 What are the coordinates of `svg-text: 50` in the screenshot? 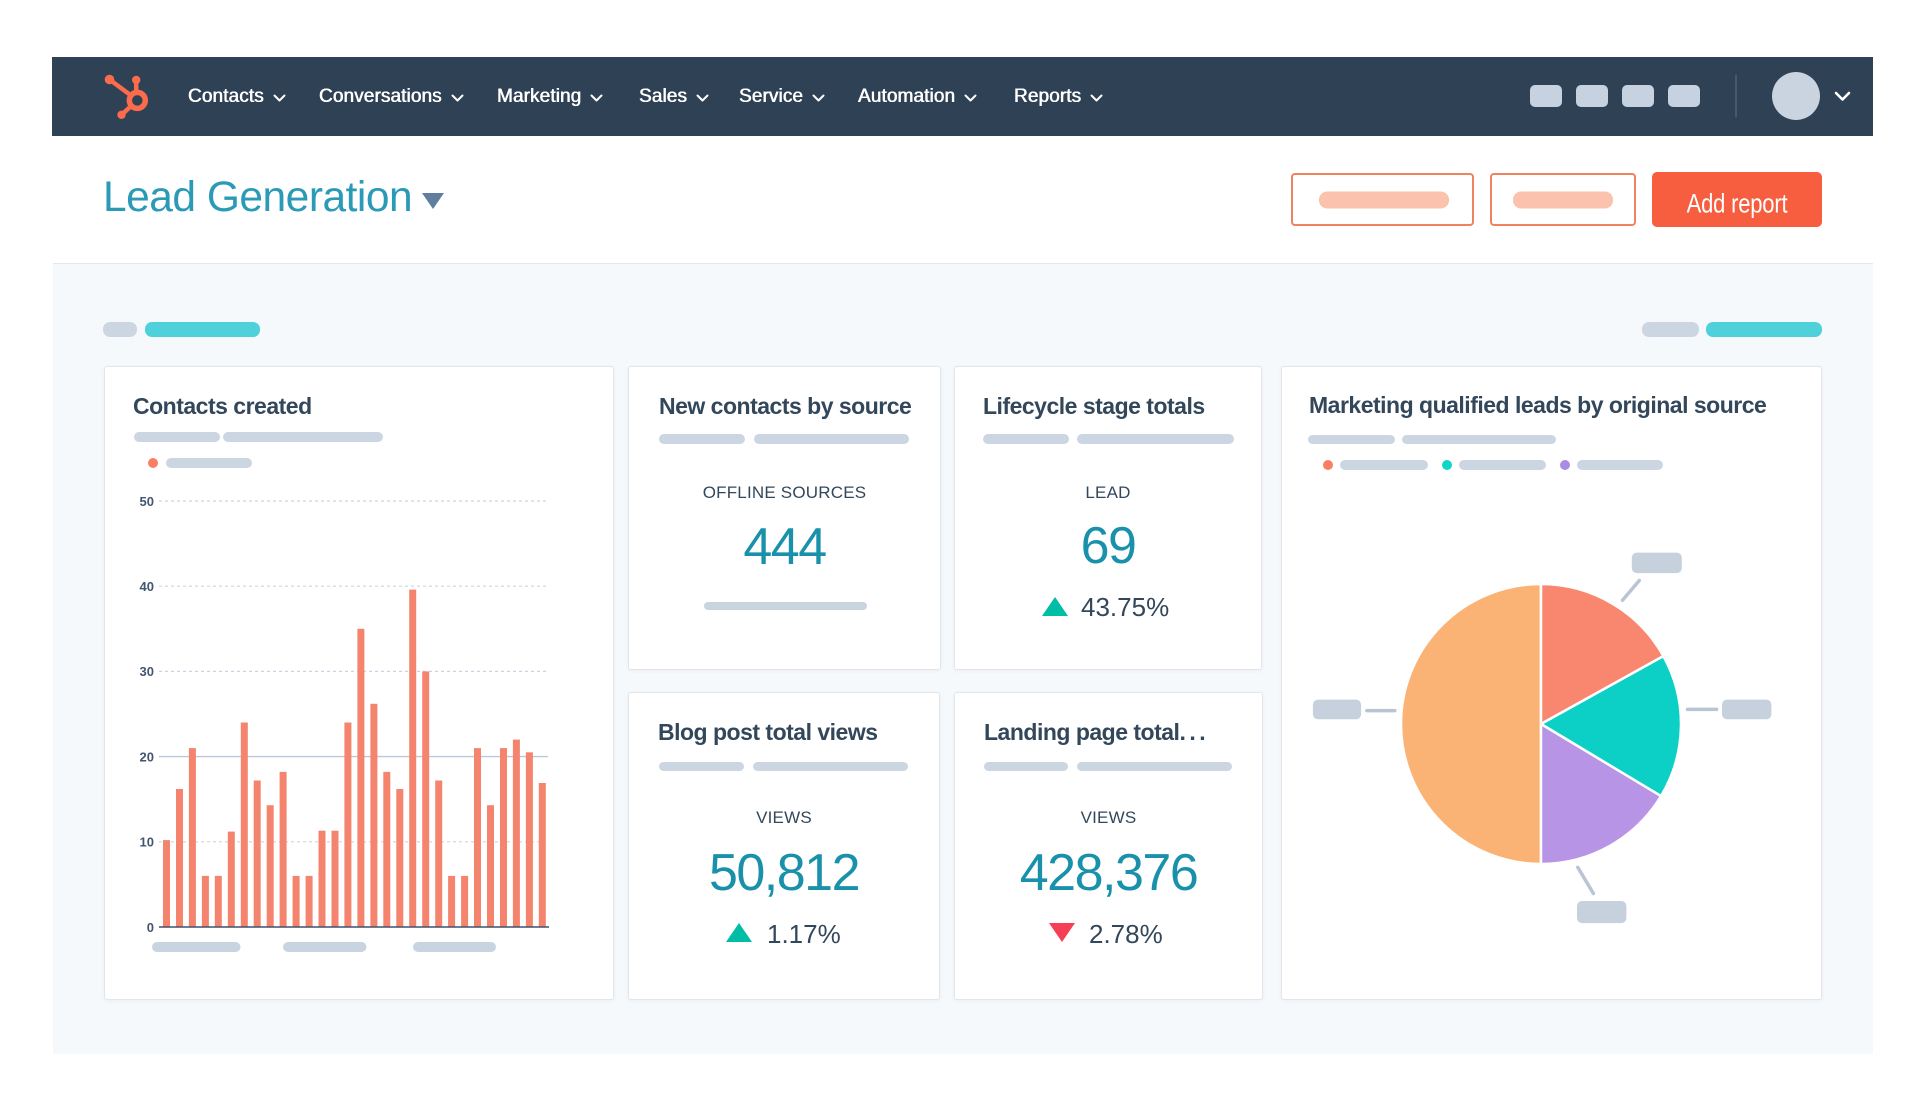 It's located at (147, 501).